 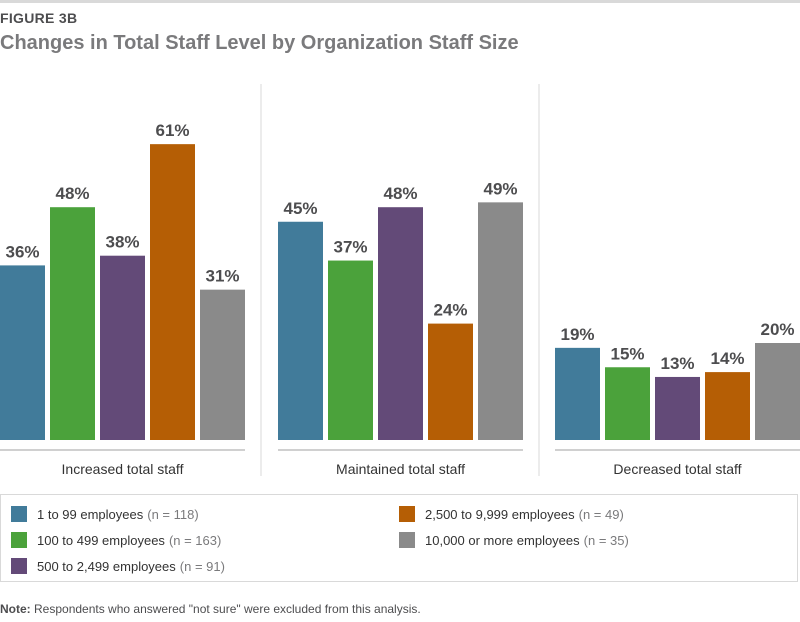 What do you see at coordinates (101, 540) in the screenshot?
I see `legend-label: 100 to 499 employees` at bounding box center [101, 540].